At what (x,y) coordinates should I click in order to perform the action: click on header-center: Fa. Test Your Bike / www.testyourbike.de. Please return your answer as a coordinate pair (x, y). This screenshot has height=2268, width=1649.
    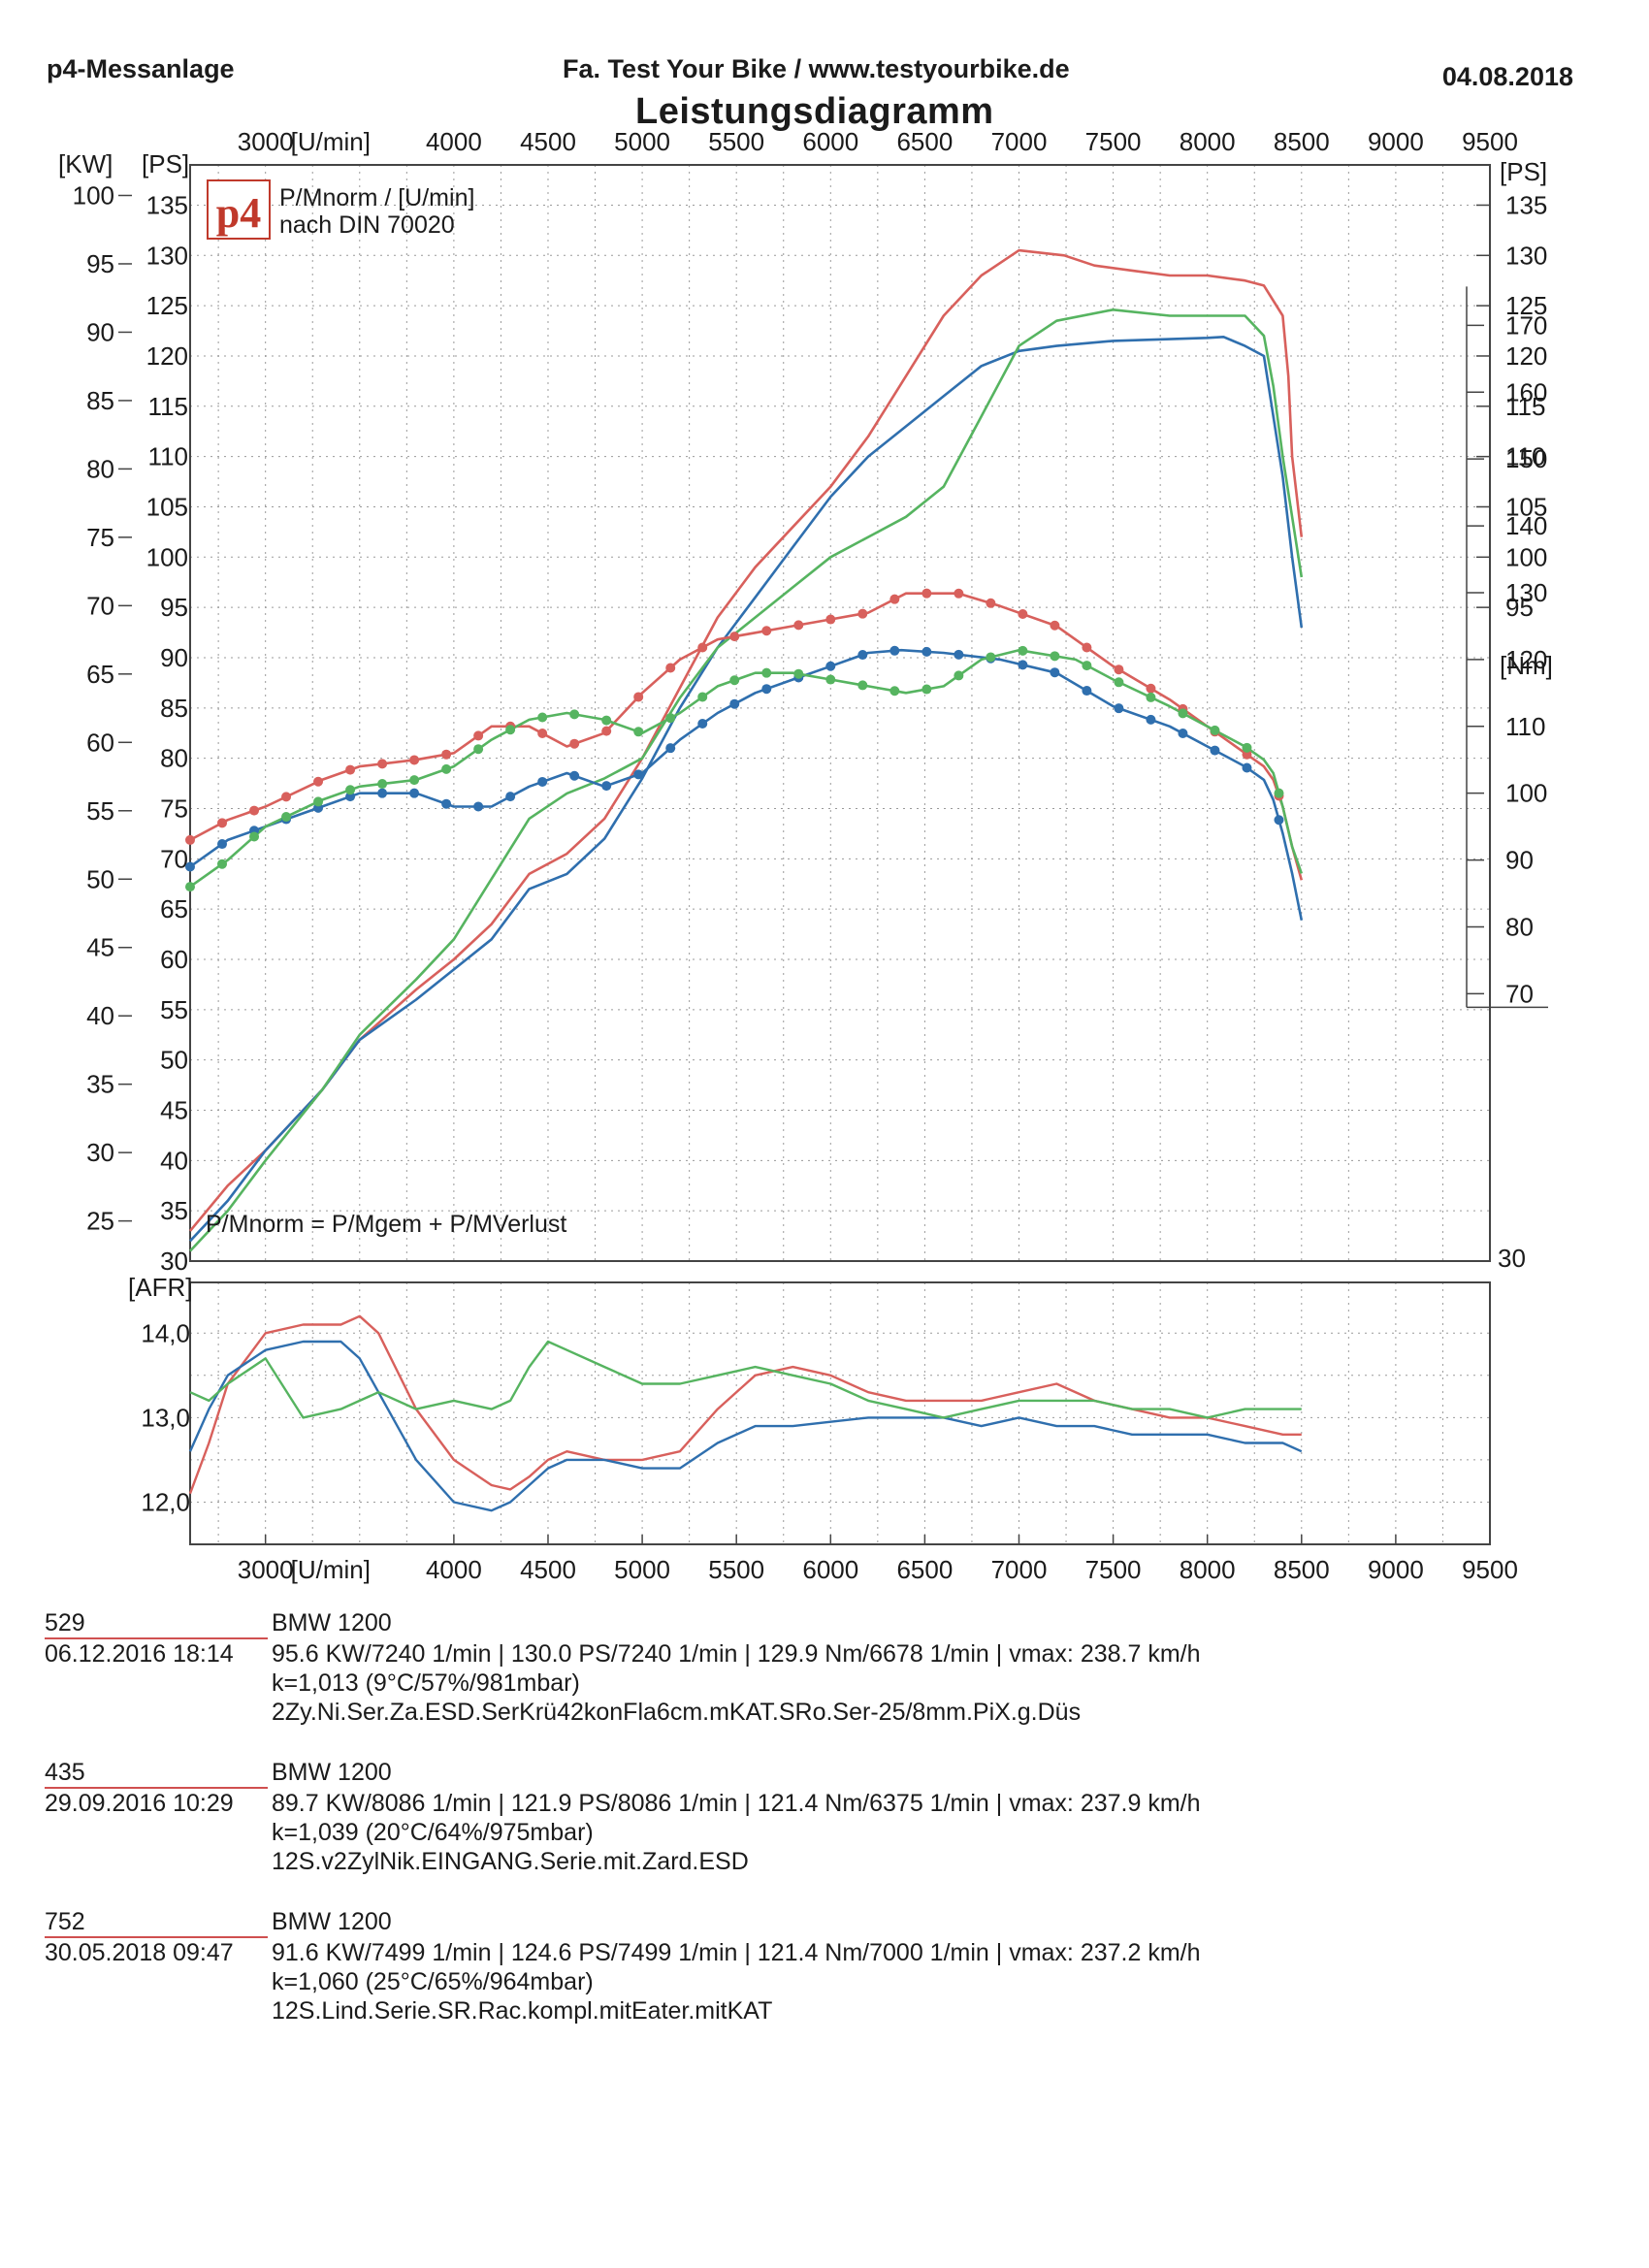
    Looking at the image, I should click on (816, 68).